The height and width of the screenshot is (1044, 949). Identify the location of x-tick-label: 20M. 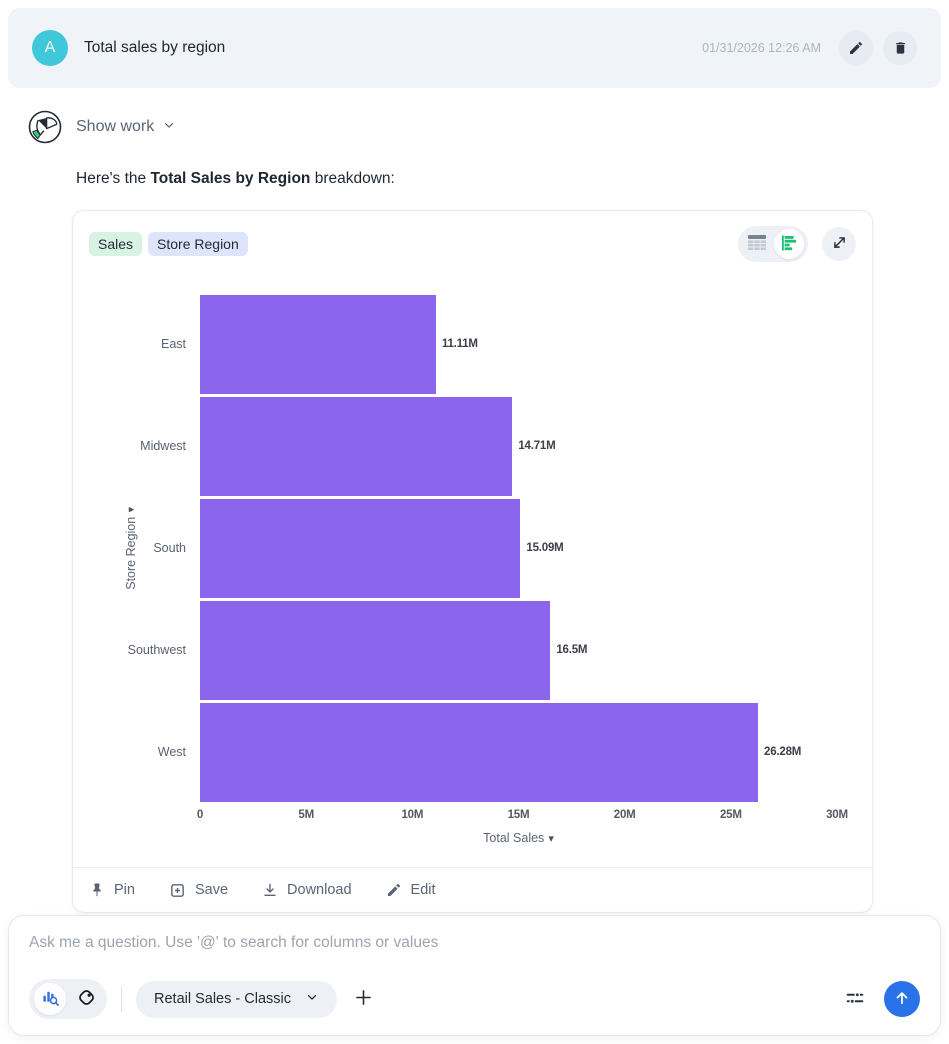
(624, 815).